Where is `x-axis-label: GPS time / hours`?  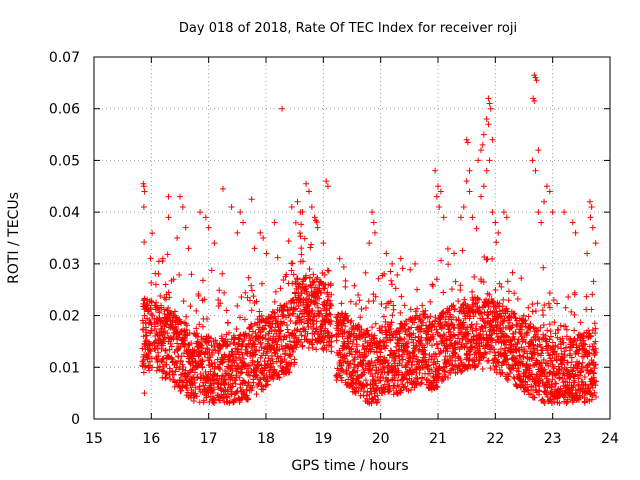
x-axis-label: GPS time / hours is located at coordinates (349, 466).